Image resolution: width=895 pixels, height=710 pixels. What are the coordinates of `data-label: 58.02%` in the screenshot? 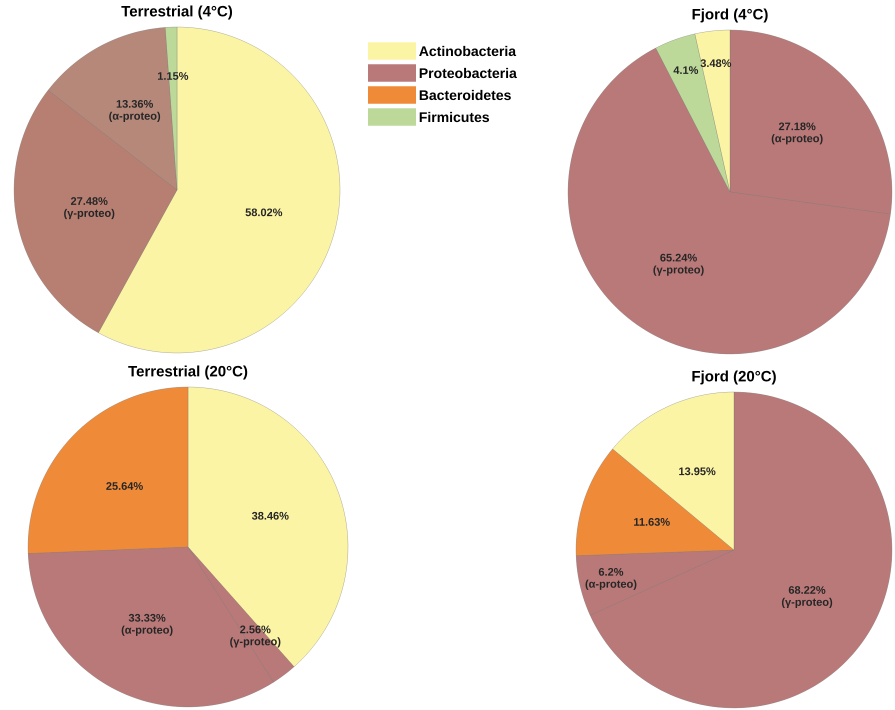 It's located at (264, 212).